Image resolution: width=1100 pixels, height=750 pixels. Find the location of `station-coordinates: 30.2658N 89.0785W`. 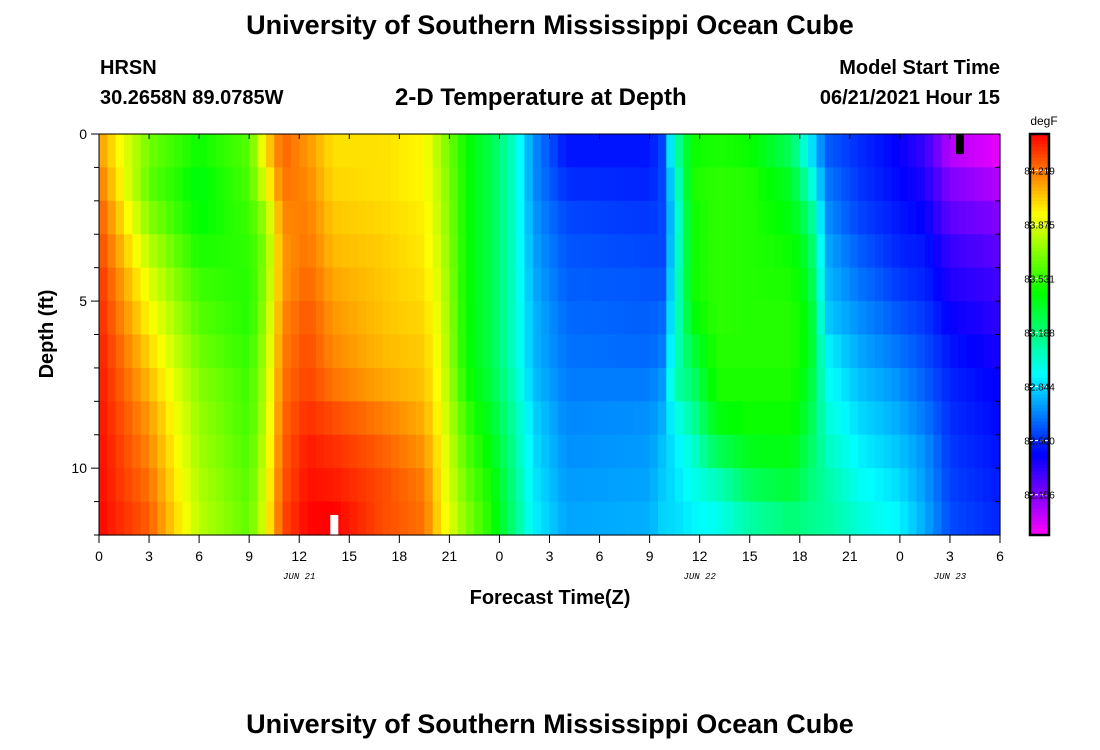

station-coordinates: 30.2658N 89.0785W is located at coordinates (192, 98).